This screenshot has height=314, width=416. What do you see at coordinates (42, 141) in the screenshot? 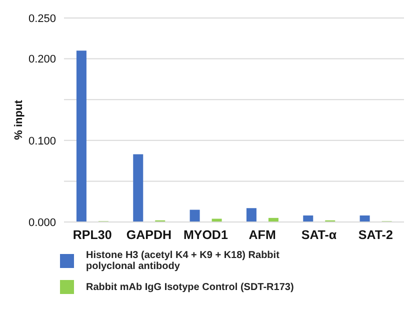
I see `y-tick-label: 0.100` at bounding box center [42, 141].